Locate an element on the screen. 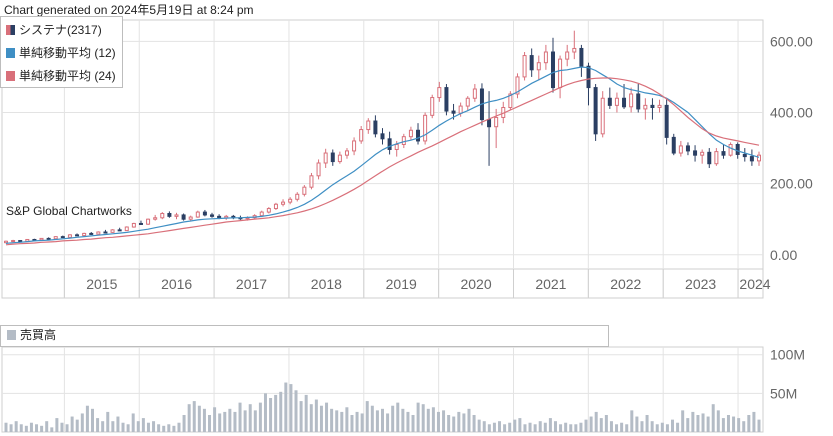  volume-tick-label: 50M is located at coordinates (783, 393).